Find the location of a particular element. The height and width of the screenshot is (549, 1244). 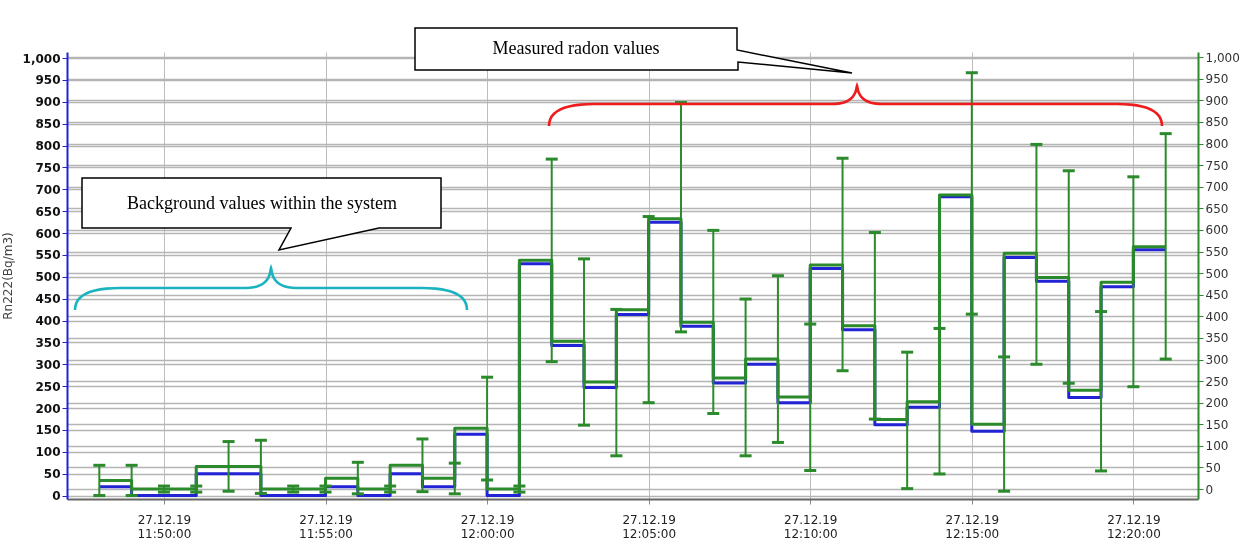

x-tick-label: 27.12.19 12:20:00 is located at coordinates (1133, 526).